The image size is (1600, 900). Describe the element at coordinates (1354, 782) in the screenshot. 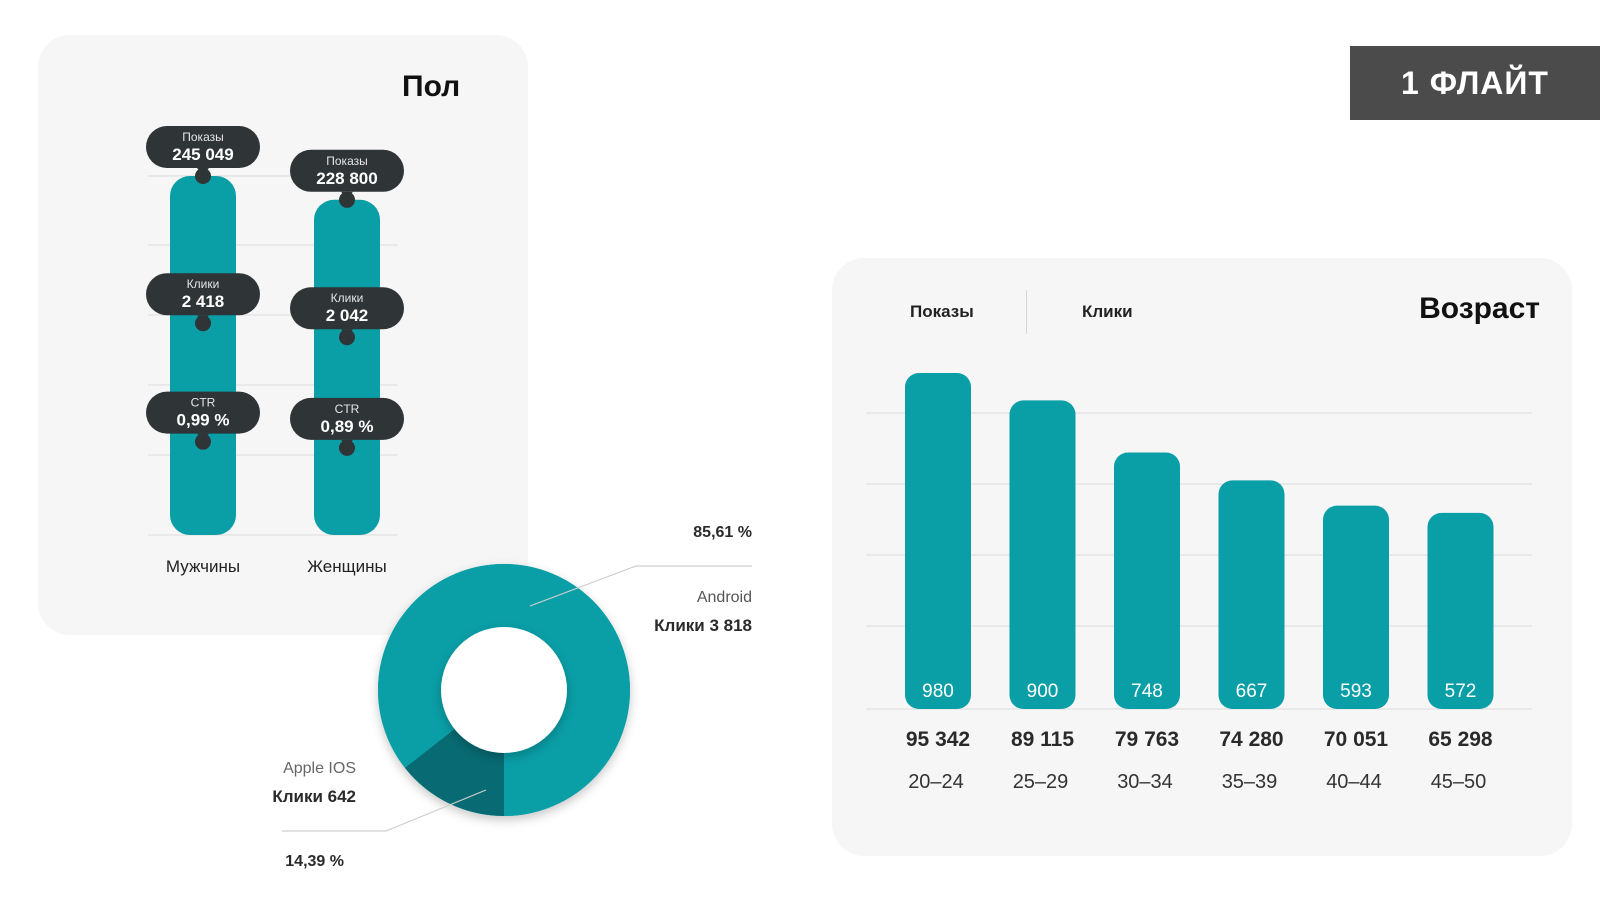

I see `age-category-label: 40–44` at that location.